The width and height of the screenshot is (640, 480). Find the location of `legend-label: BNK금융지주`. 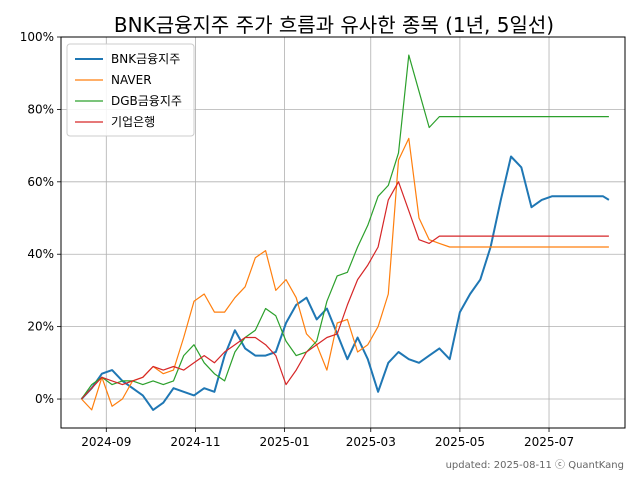

legend-label: BNK금융지주 is located at coordinates (145, 59).